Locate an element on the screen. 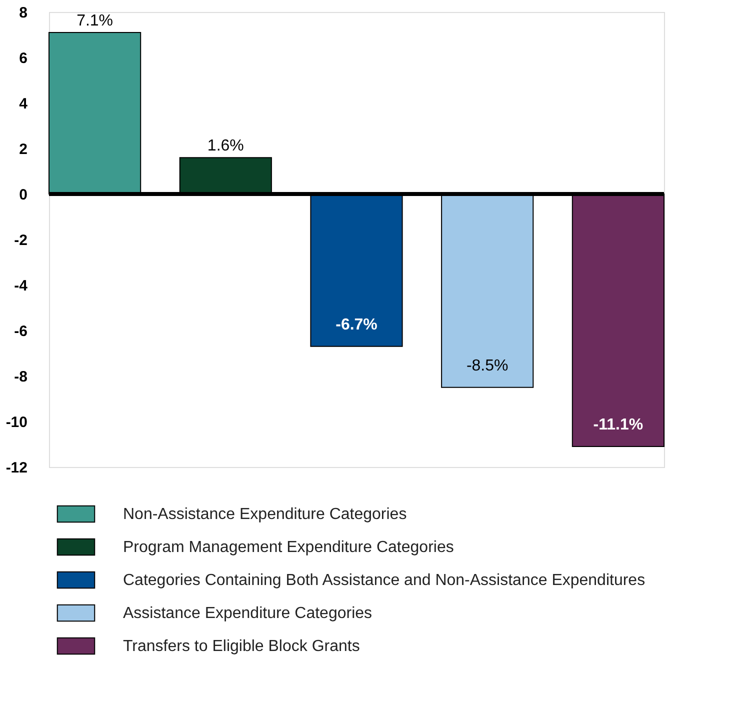  data-label: -6.7% is located at coordinates (357, 325).